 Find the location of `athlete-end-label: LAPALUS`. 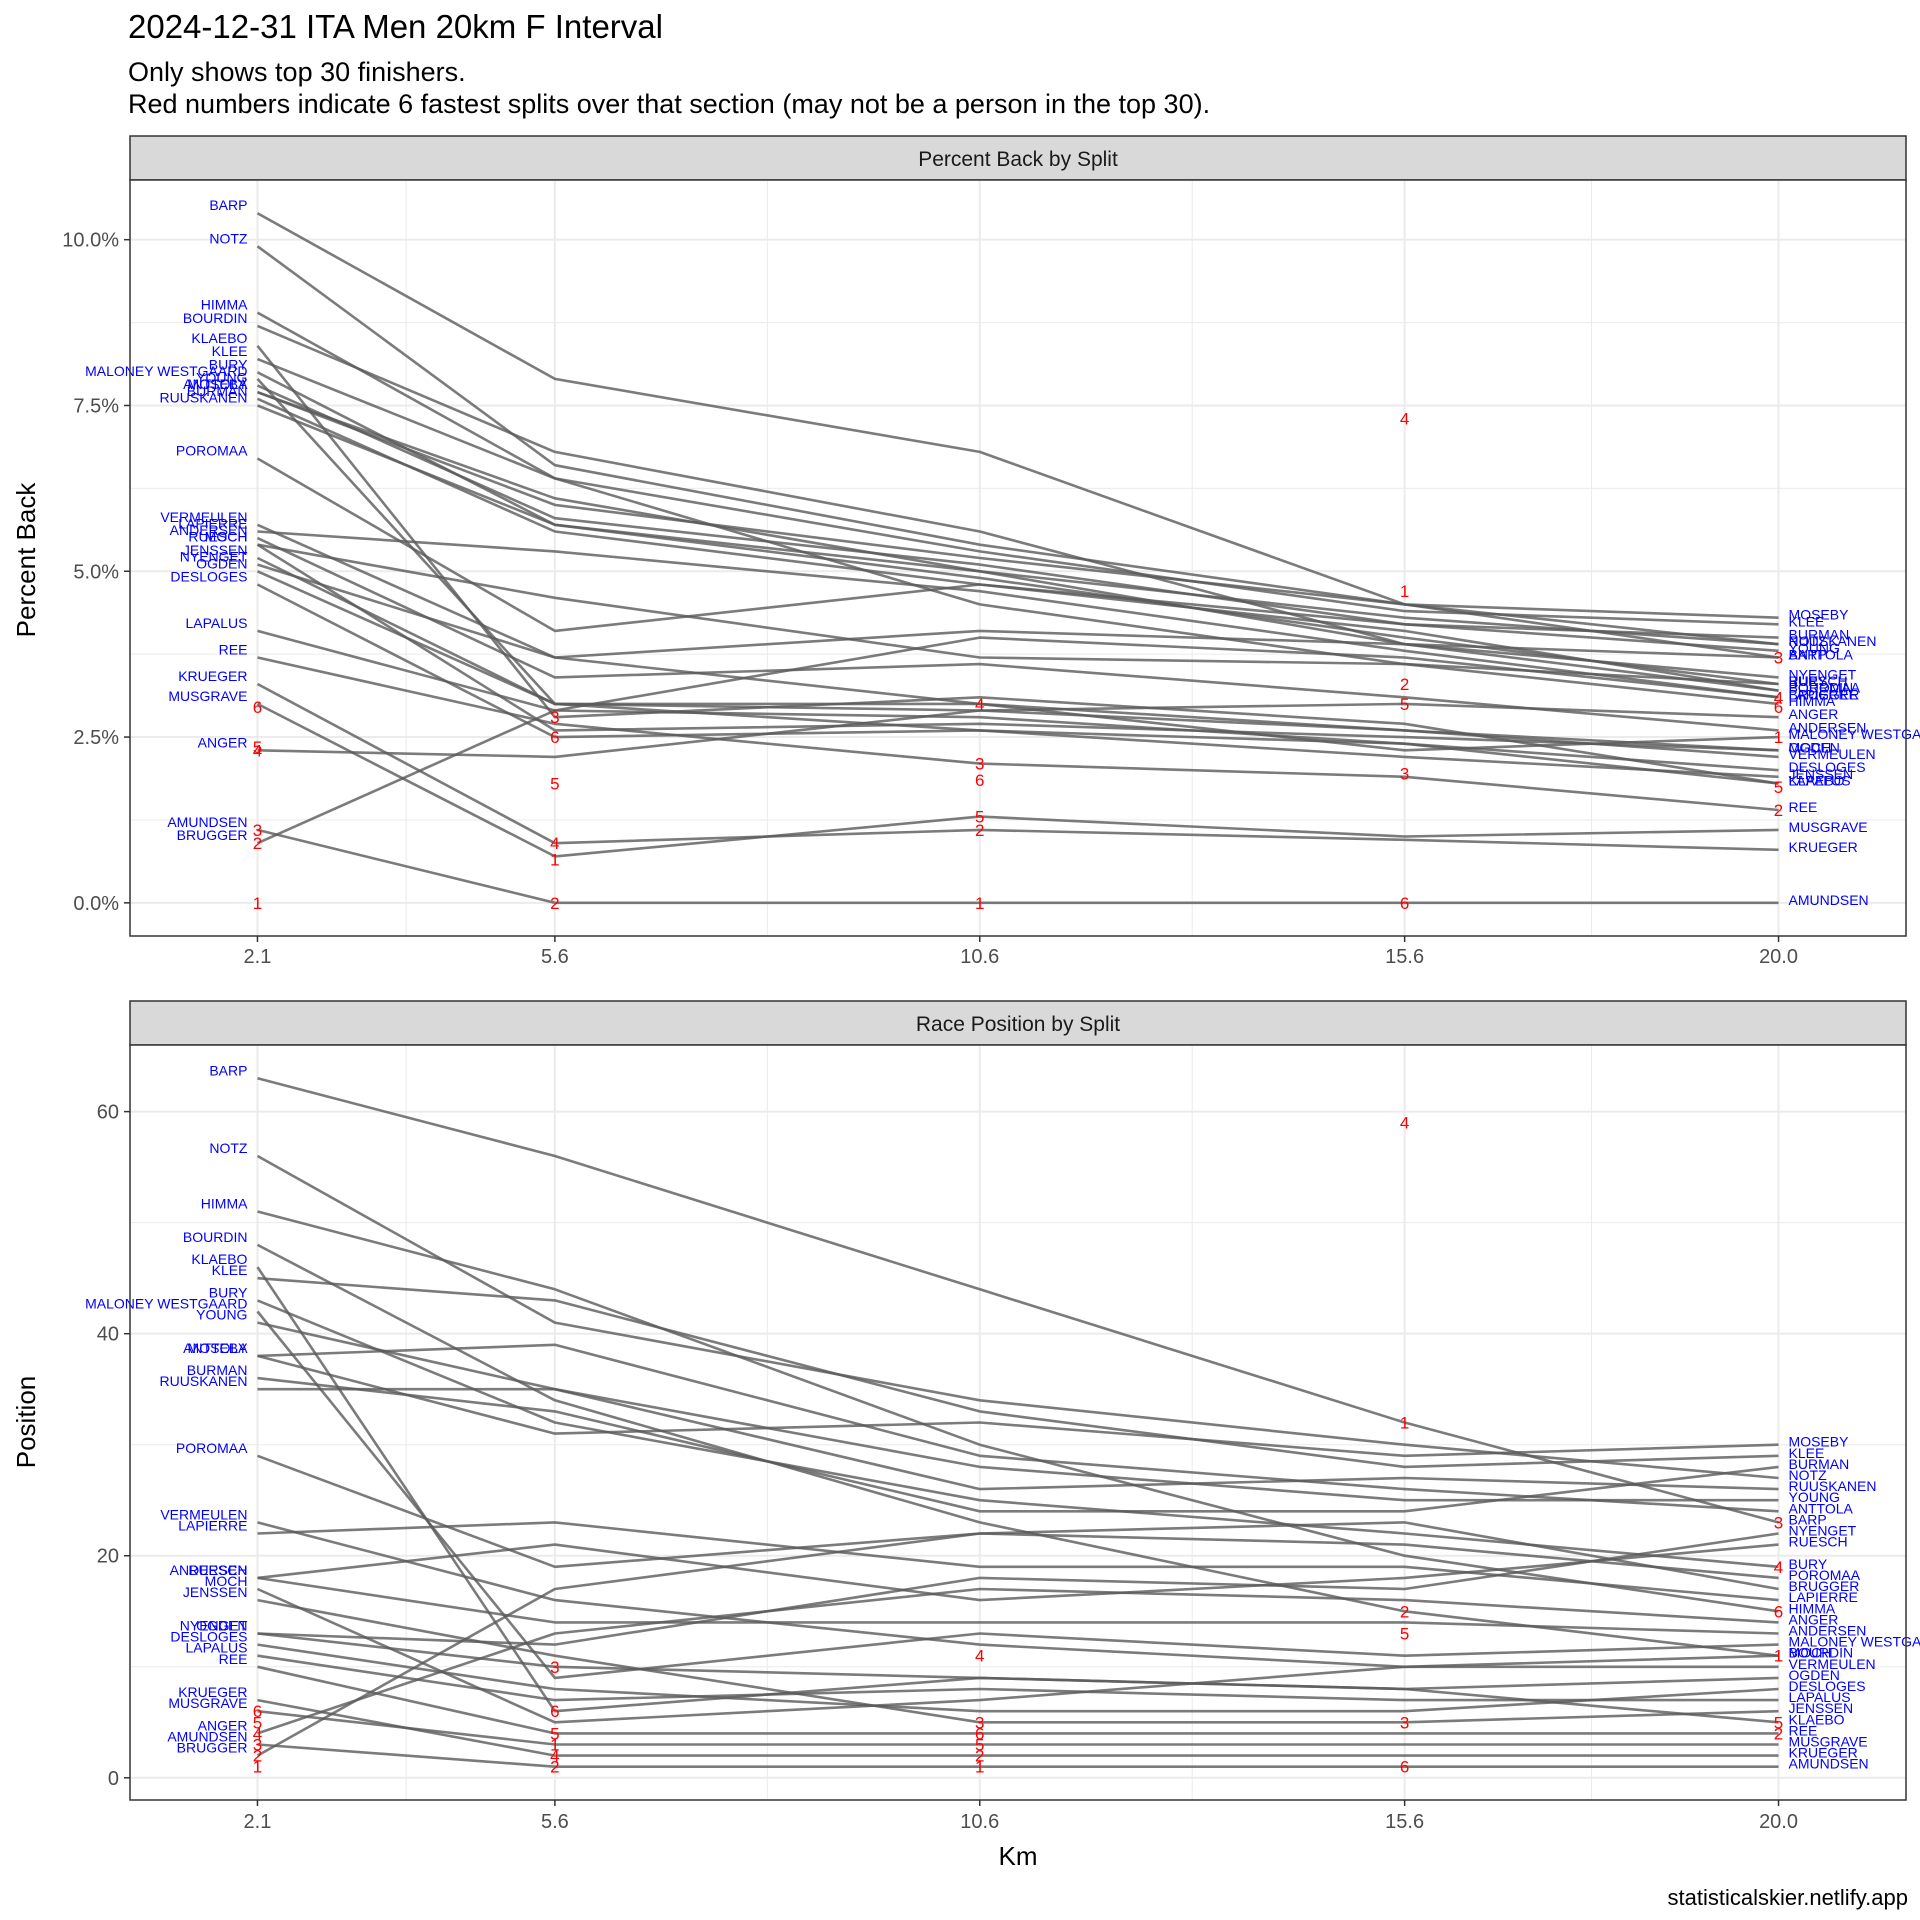

athlete-end-label: LAPALUS is located at coordinates (1820, 780).